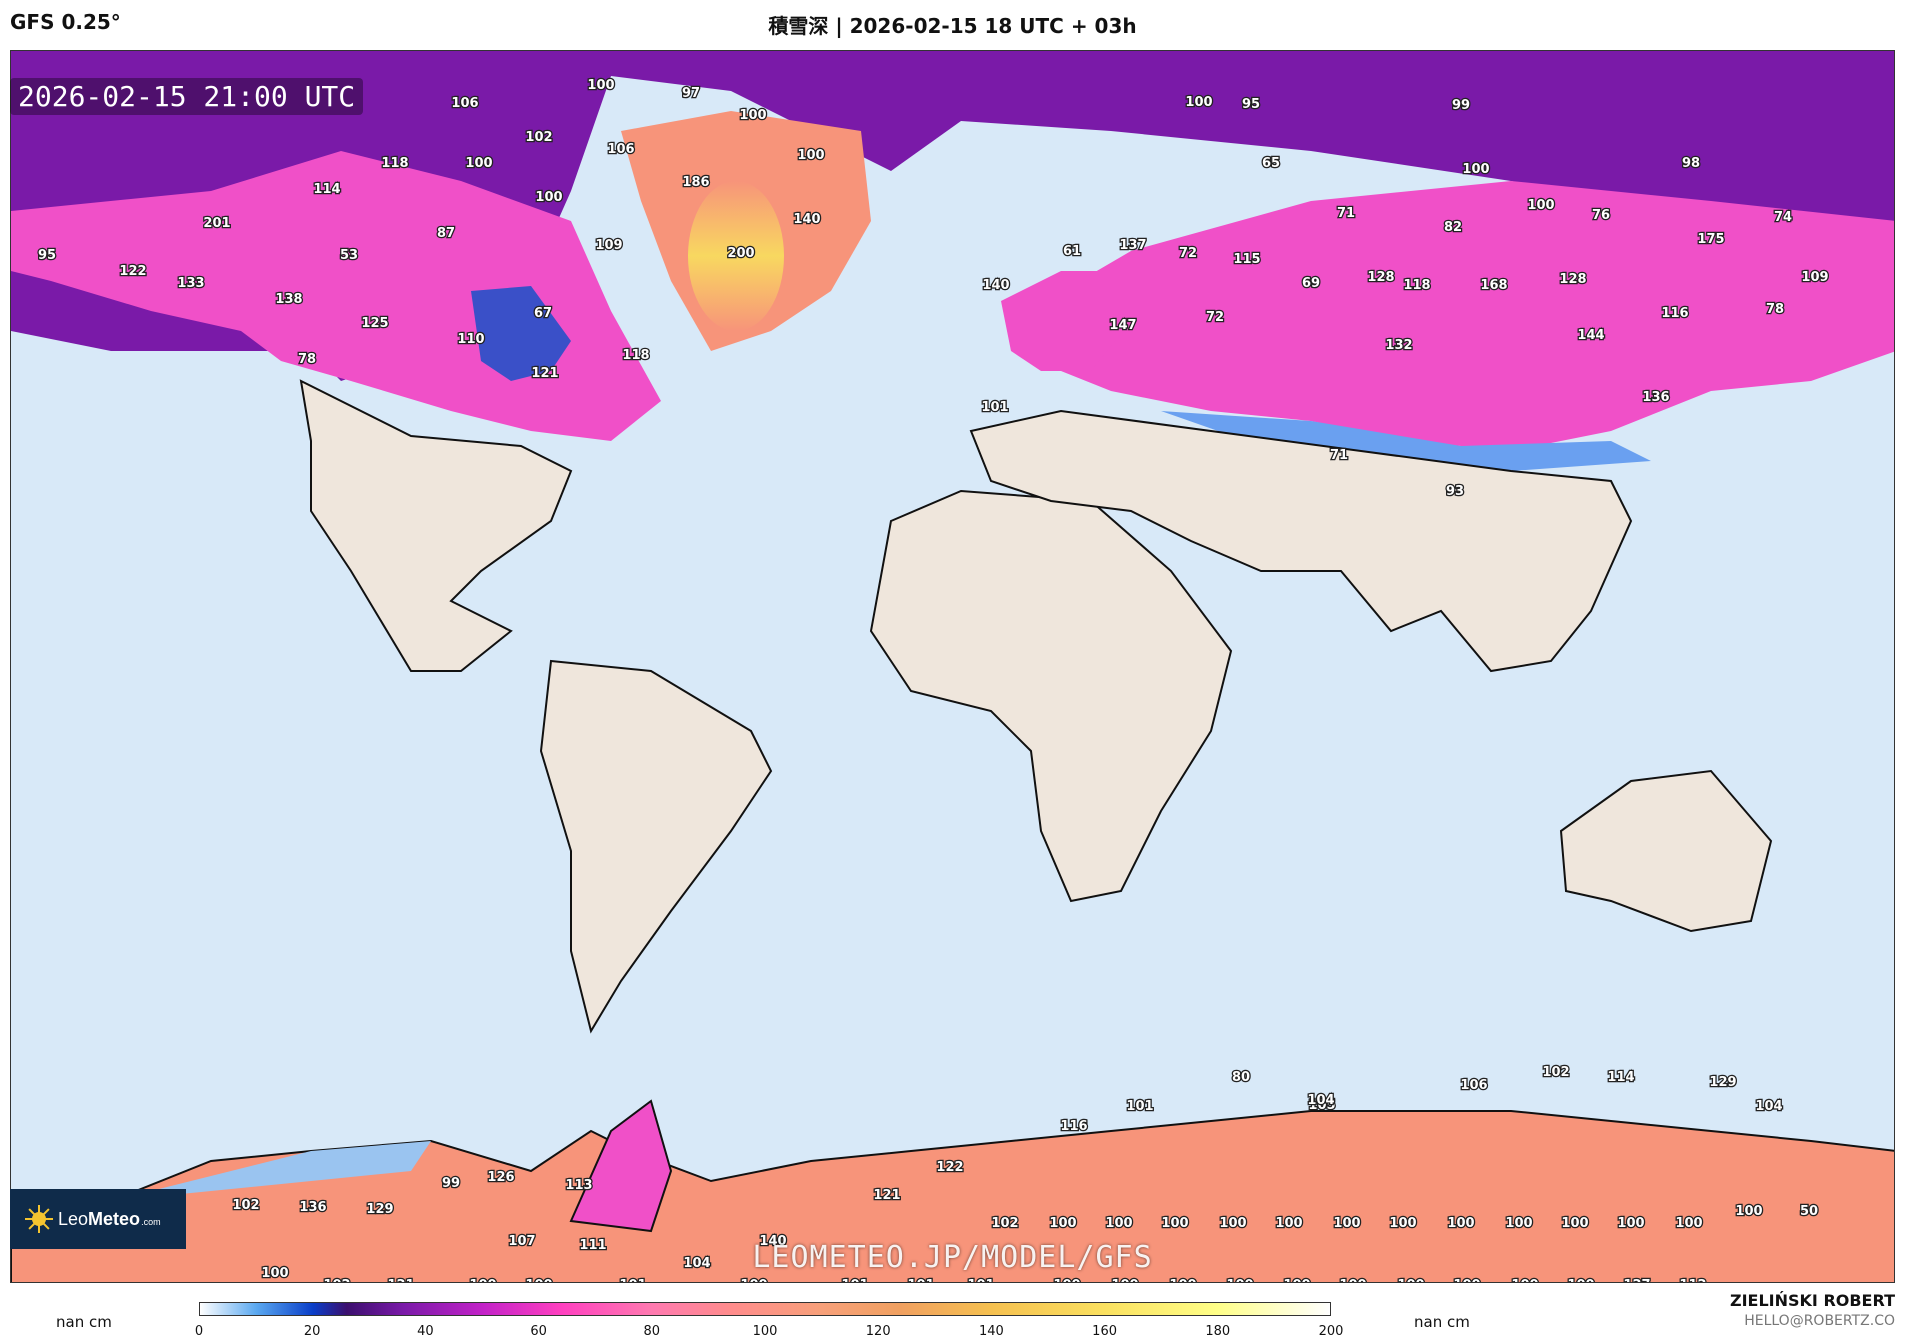 Image resolution: width=1905 pixels, height=1339 pixels. Describe the element at coordinates (1590, 335) in the screenshot. I see `snow-depth-label: 144` at that location.